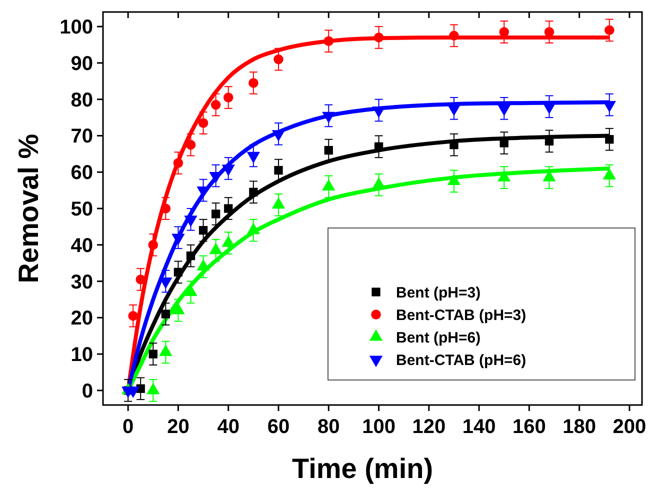  I want to click on x-tick-label: 140, so click(479, 427).